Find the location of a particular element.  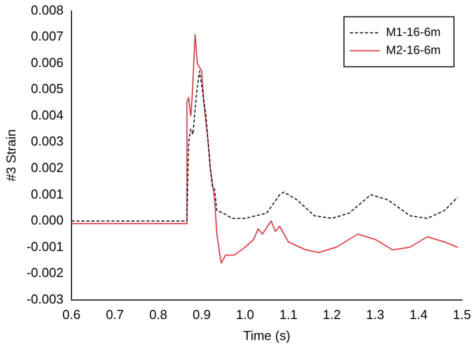

y-tick-label: 0.002 is located at coordinates (47, 168).